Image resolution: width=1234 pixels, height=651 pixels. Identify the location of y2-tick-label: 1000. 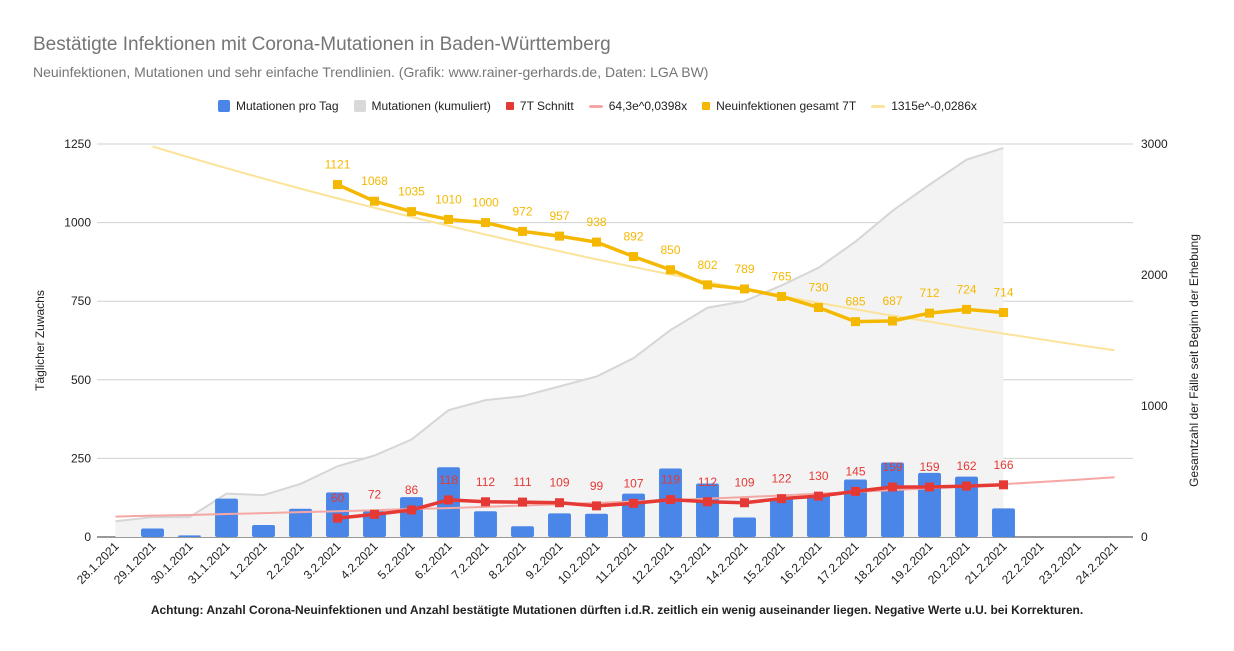
(1154, 406).